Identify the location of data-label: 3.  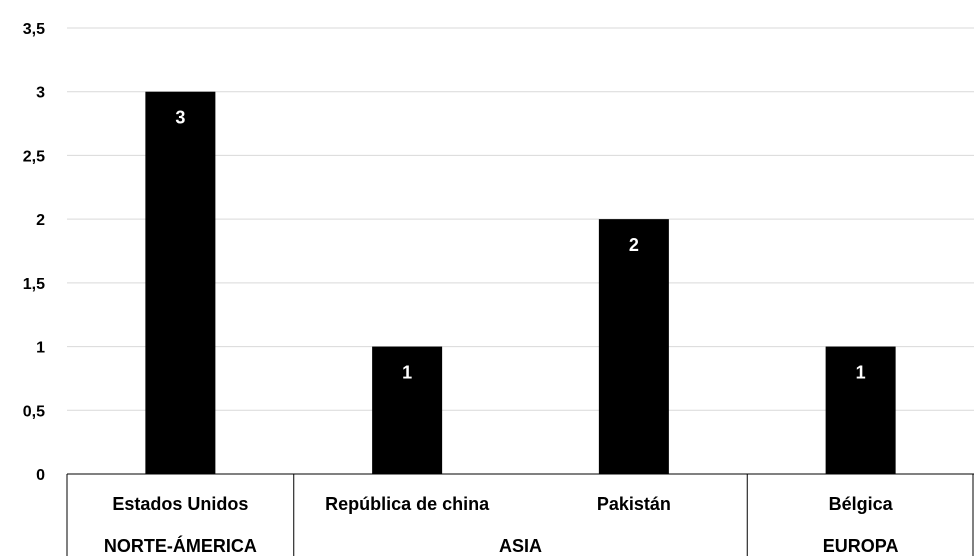
(180, 118).